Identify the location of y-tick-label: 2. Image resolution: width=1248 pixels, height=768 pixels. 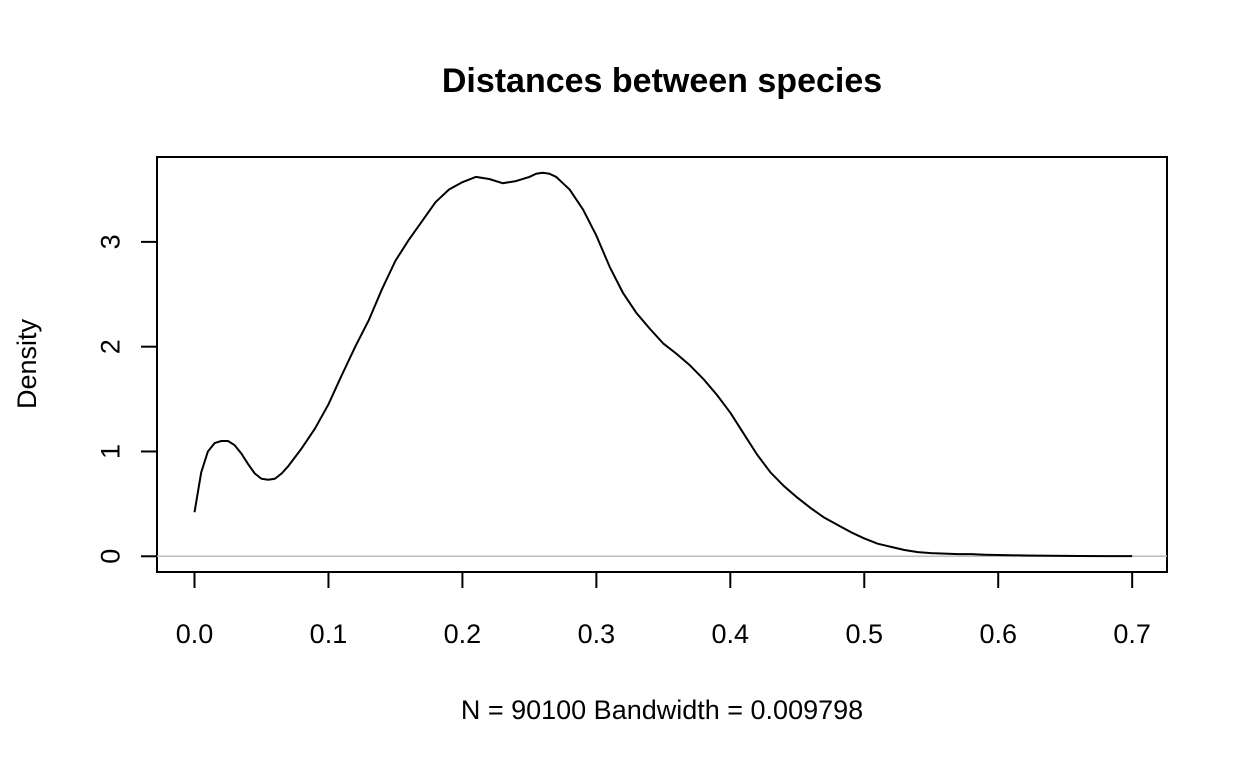
(110, 346).